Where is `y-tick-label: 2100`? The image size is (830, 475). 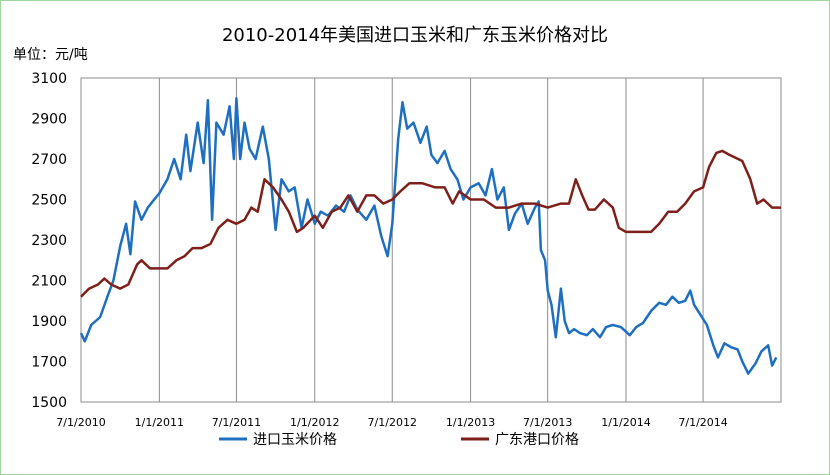 y-tick-label: 2100 is located at coordinates (49, 282).